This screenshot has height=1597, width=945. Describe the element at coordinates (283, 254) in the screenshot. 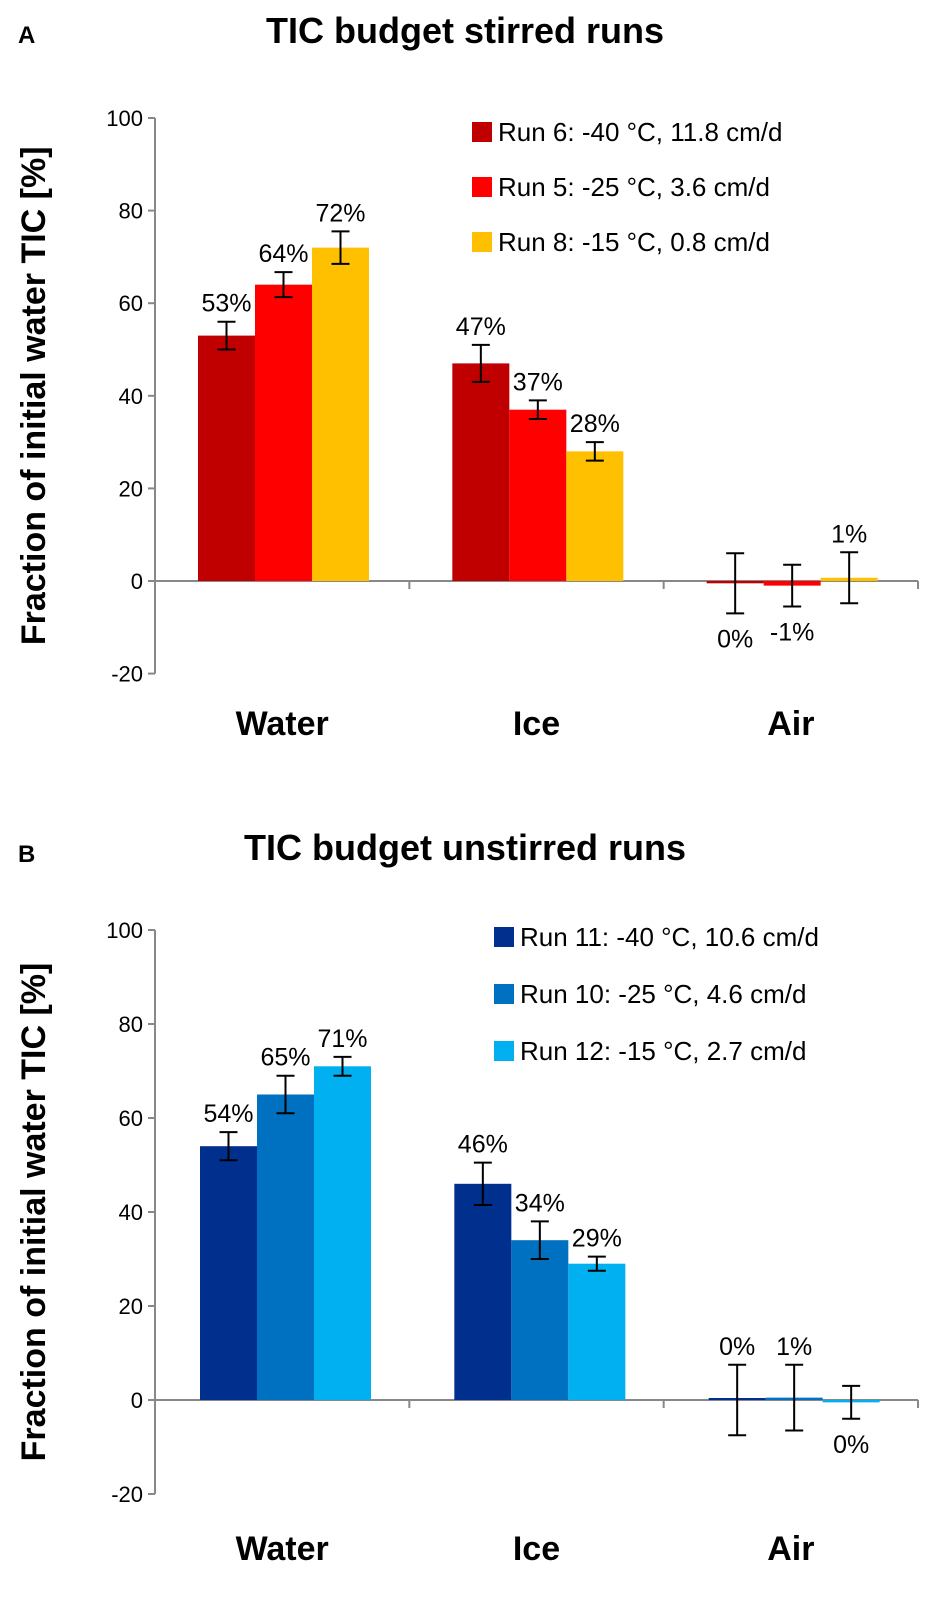

I see `data-label: 64%` at that location.